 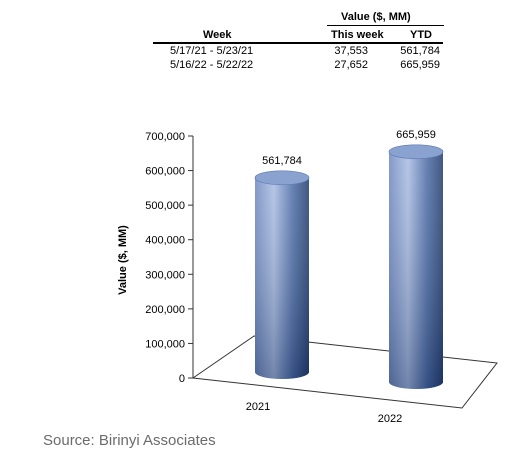 I want to click on y-tick-label: 700,000, so click(x=165, y=137).